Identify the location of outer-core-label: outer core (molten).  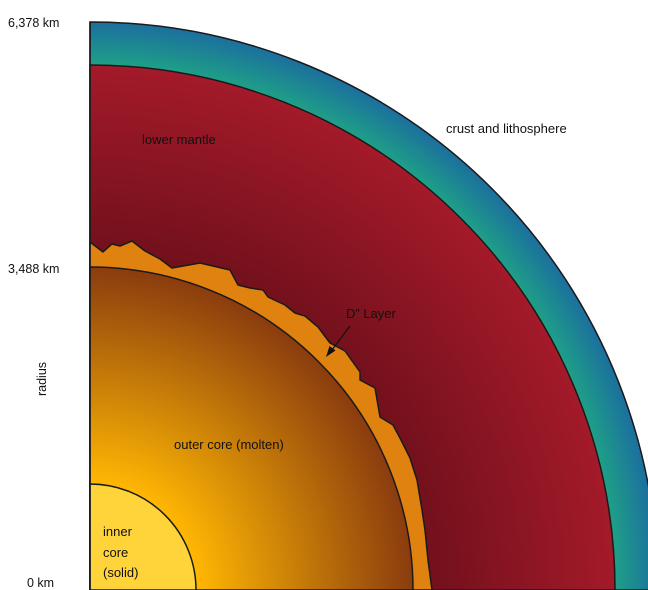
(229, 444).